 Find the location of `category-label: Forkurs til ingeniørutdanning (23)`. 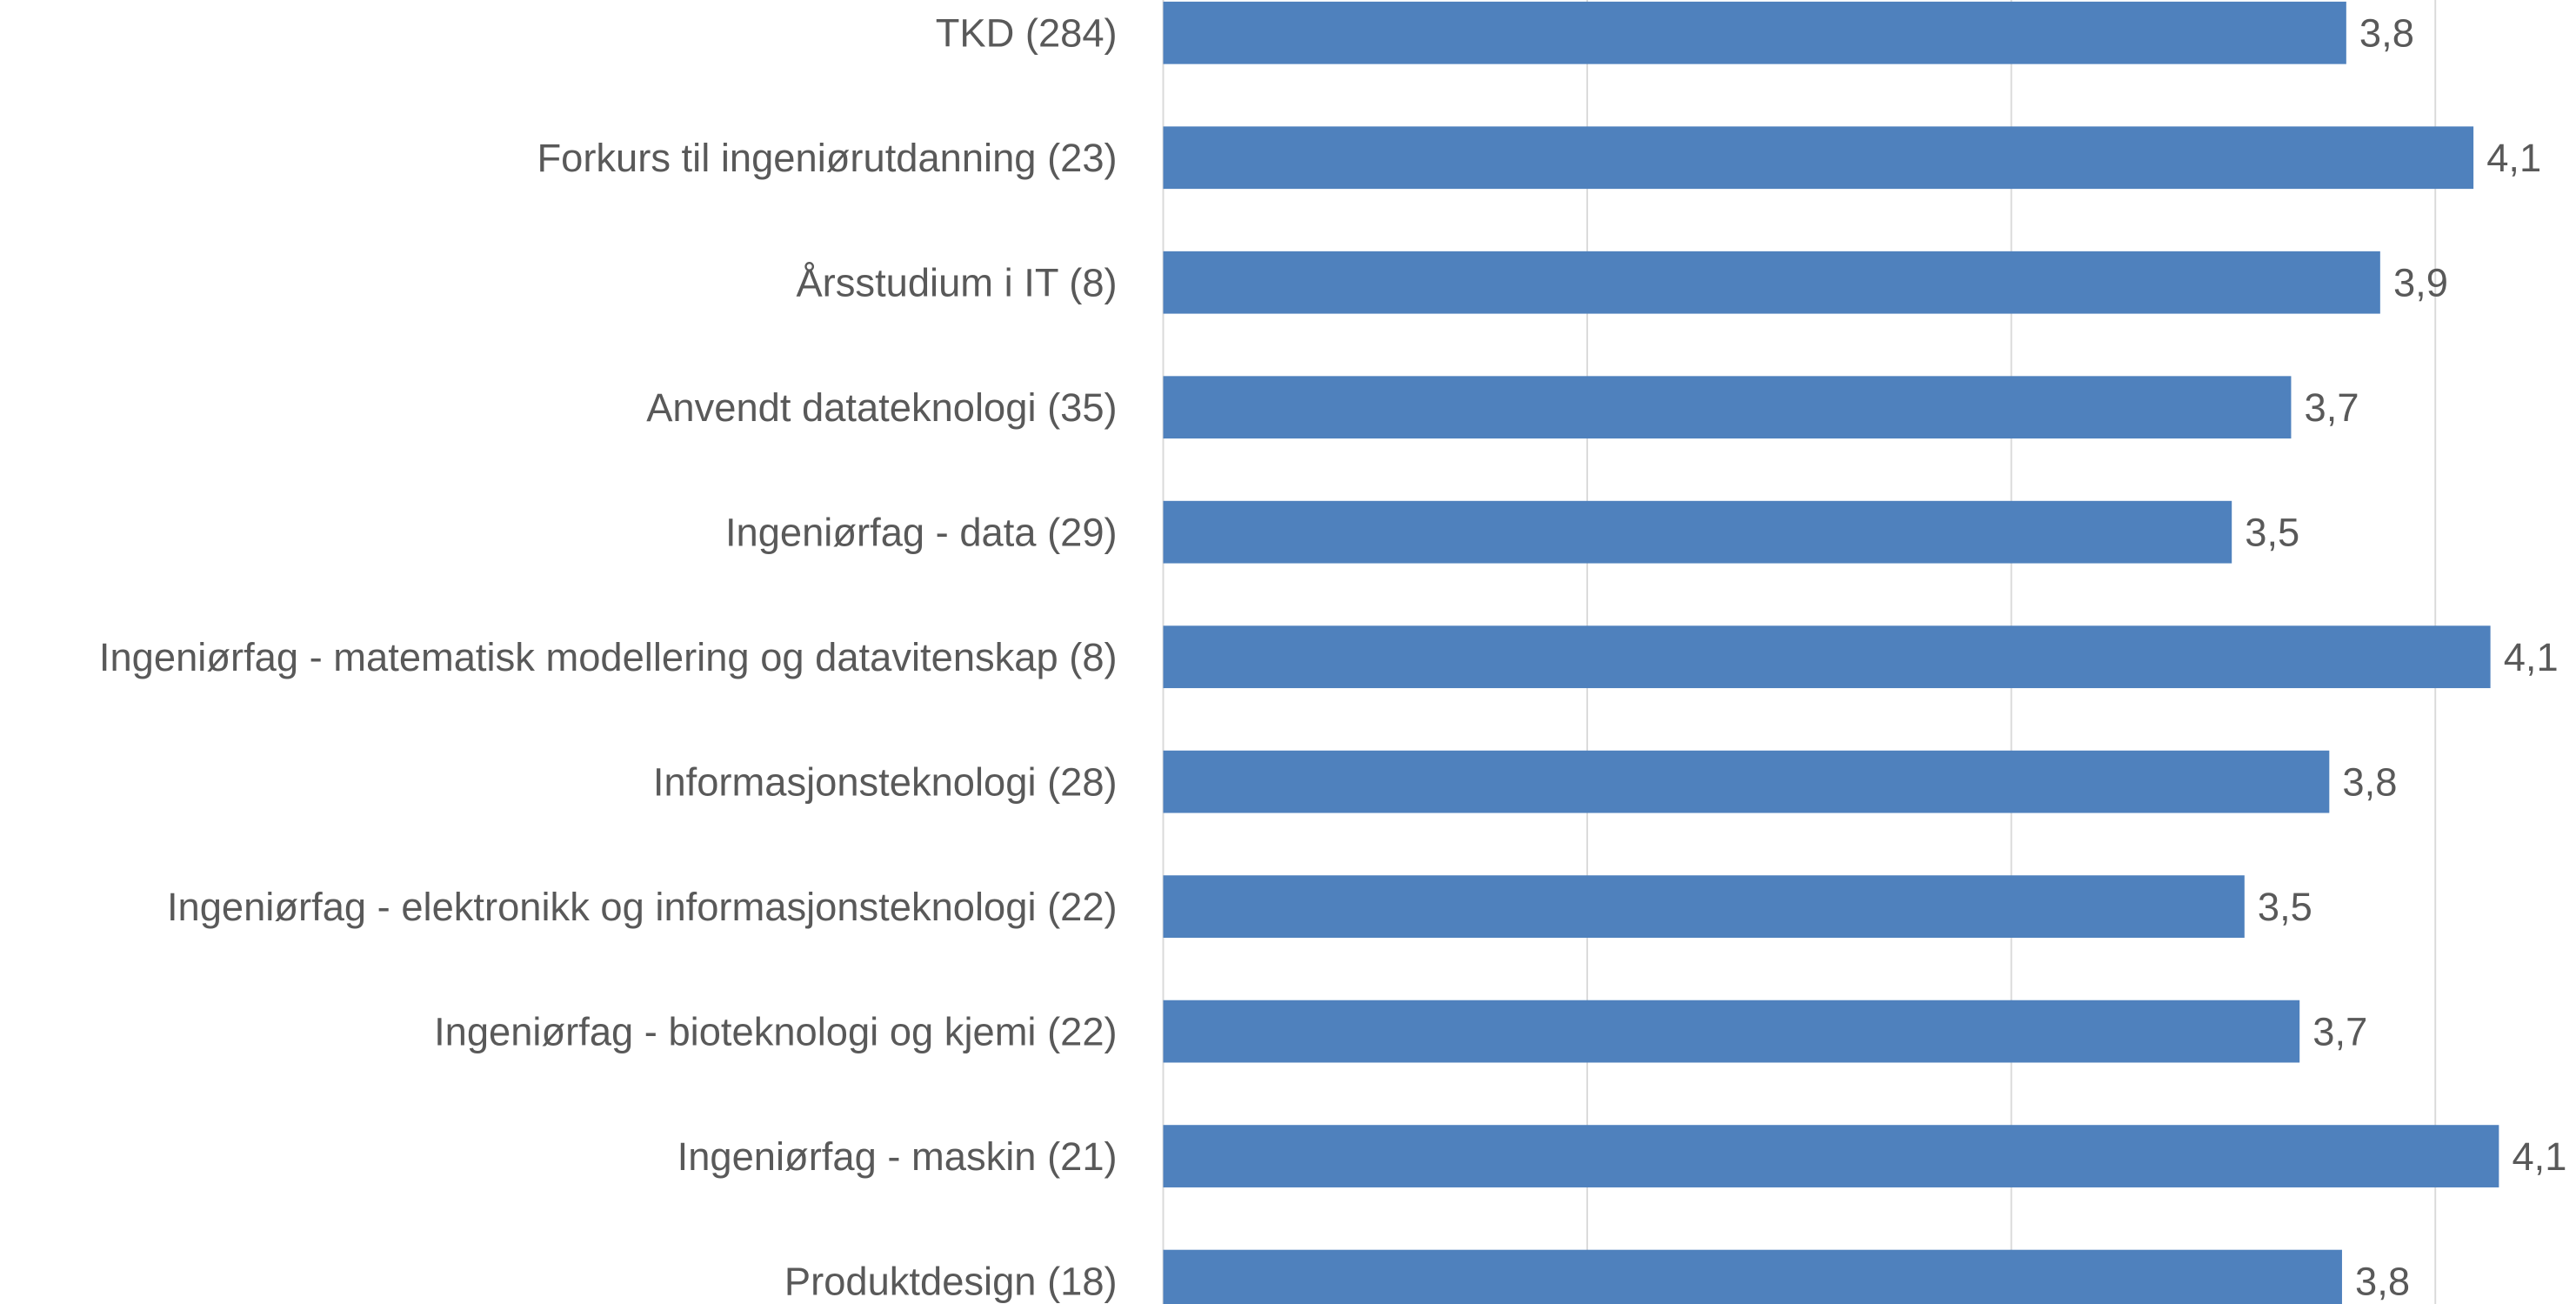

category-label: Forkurs til ingeniørutdanning (23) is located at coordinates (827, 158).